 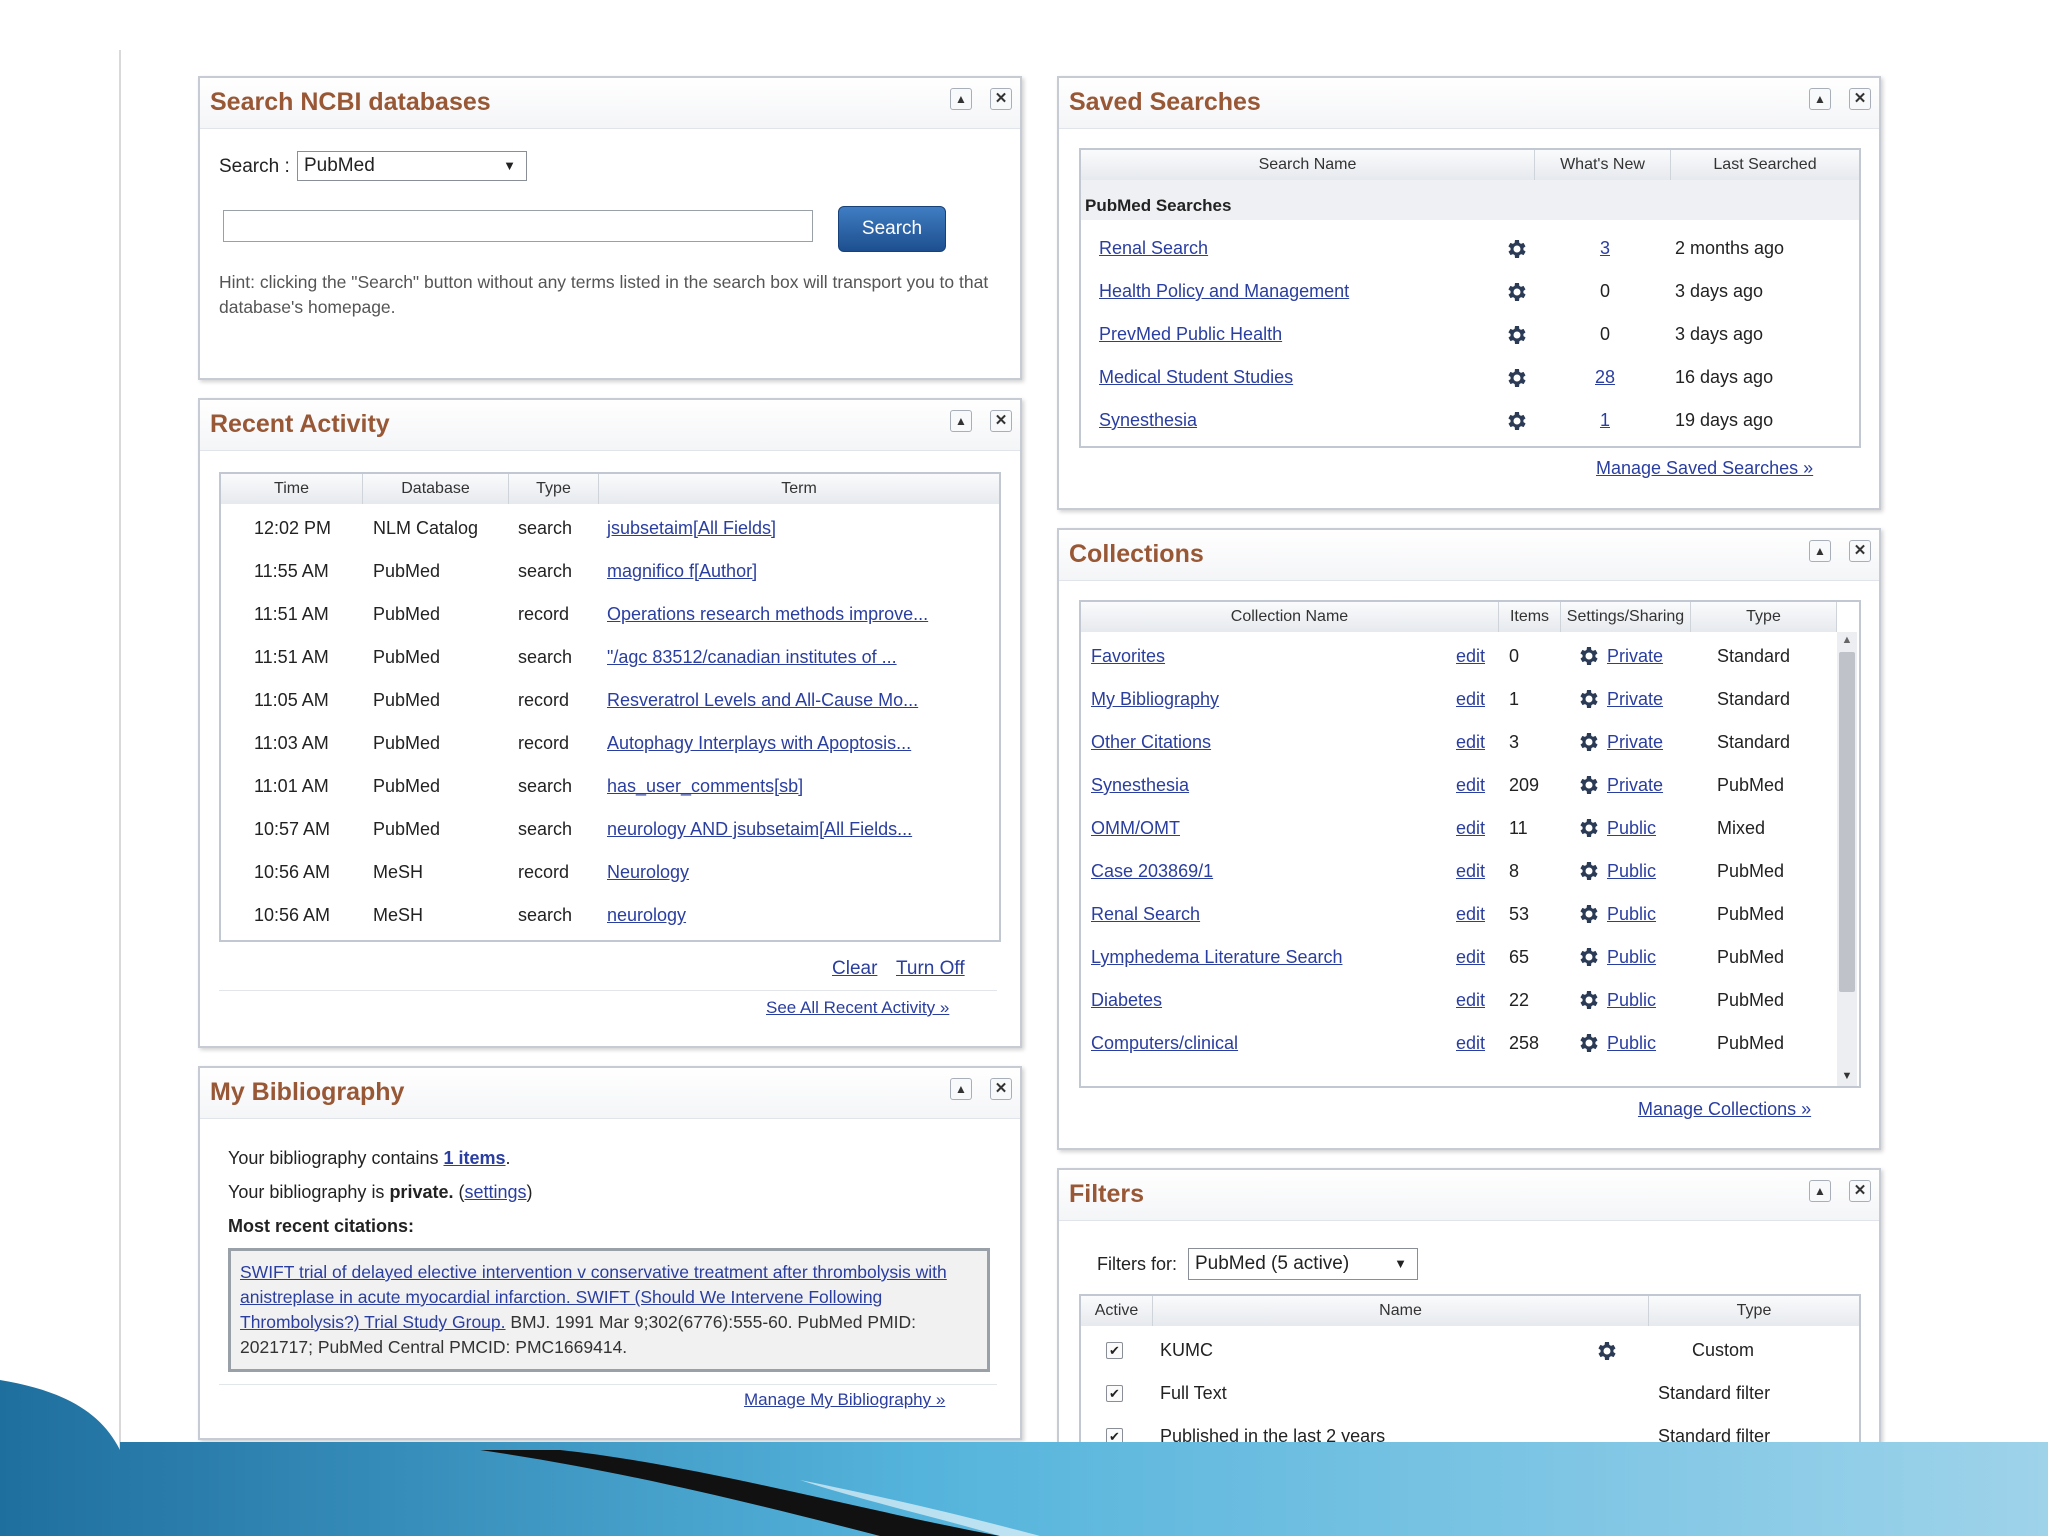 I want to click on whats-new-count: 28, so click(x=1605, y=377).